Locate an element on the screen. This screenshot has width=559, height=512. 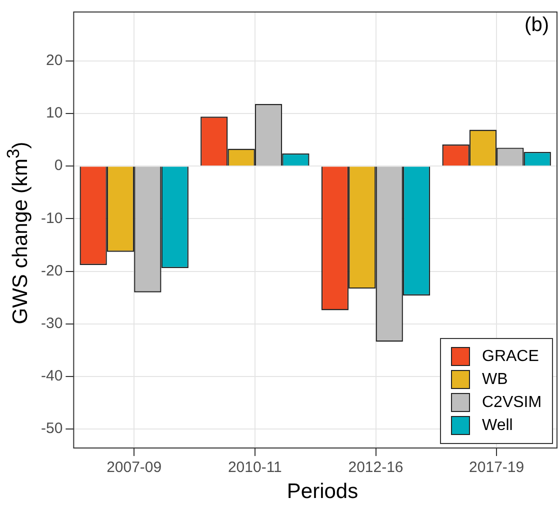
y-tick-label: 0 is located at coordinates (58, 165).